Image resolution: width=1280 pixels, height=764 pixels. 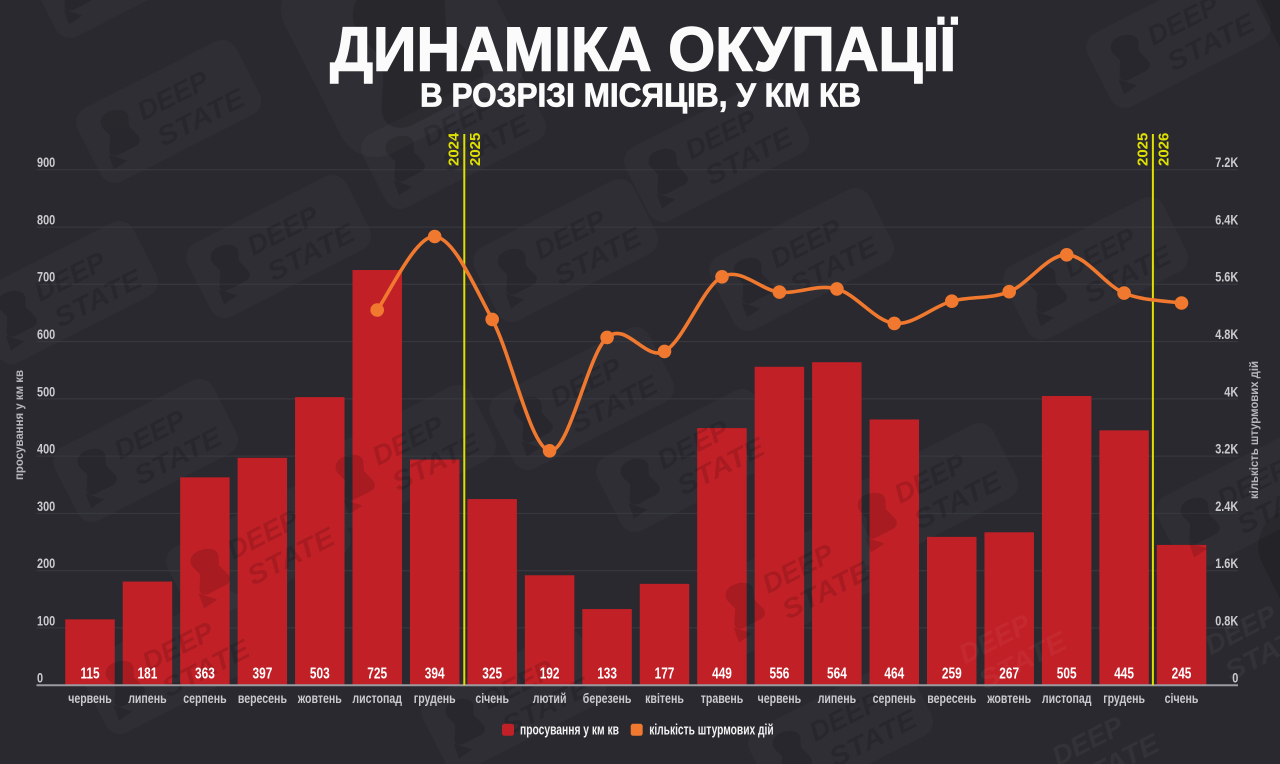 I want to click on svg-text: квітень, so click(x=664, y=698).